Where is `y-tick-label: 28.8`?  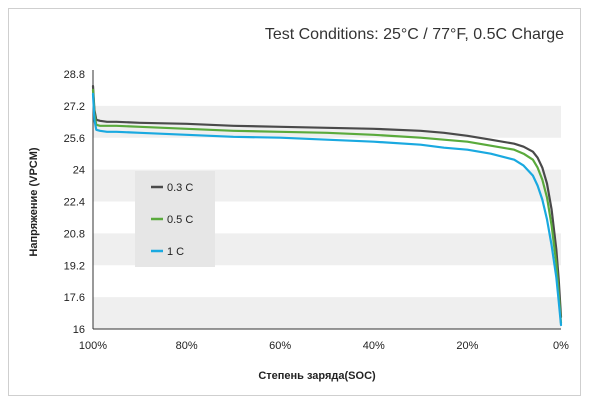 y-tick-label: 28.8 is located at coordinates (74, 75).